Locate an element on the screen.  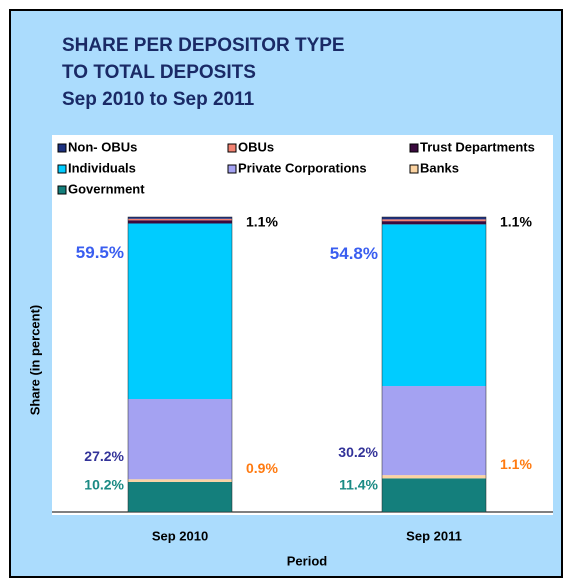
data-label: 59.5% is located at coordinates (100, 252).